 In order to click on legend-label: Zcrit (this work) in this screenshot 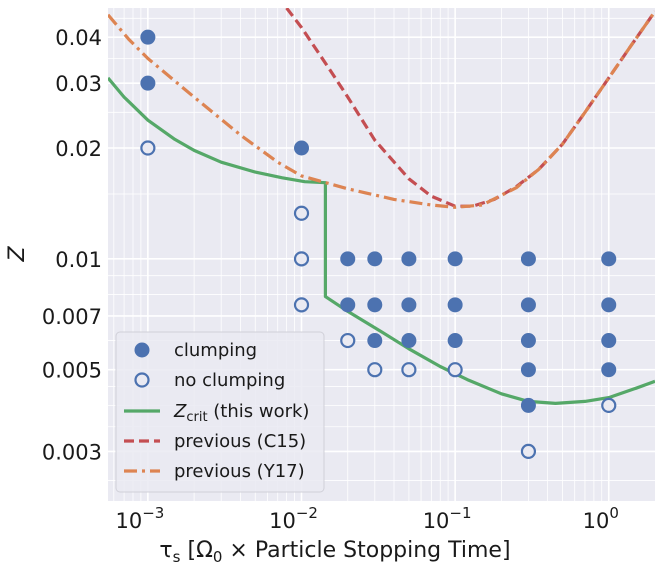, I will do `click(241, 413)`.